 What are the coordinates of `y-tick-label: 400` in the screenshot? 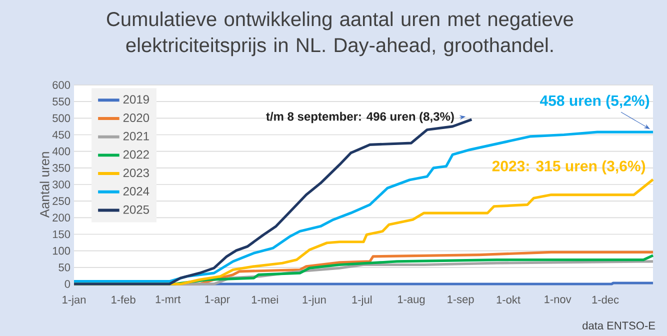 It's located at (61, 151).